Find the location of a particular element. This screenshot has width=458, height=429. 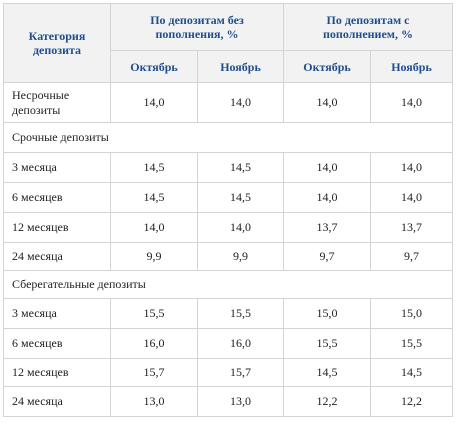

section-label: Срочные депозиты is located at coordinates (228, 137).